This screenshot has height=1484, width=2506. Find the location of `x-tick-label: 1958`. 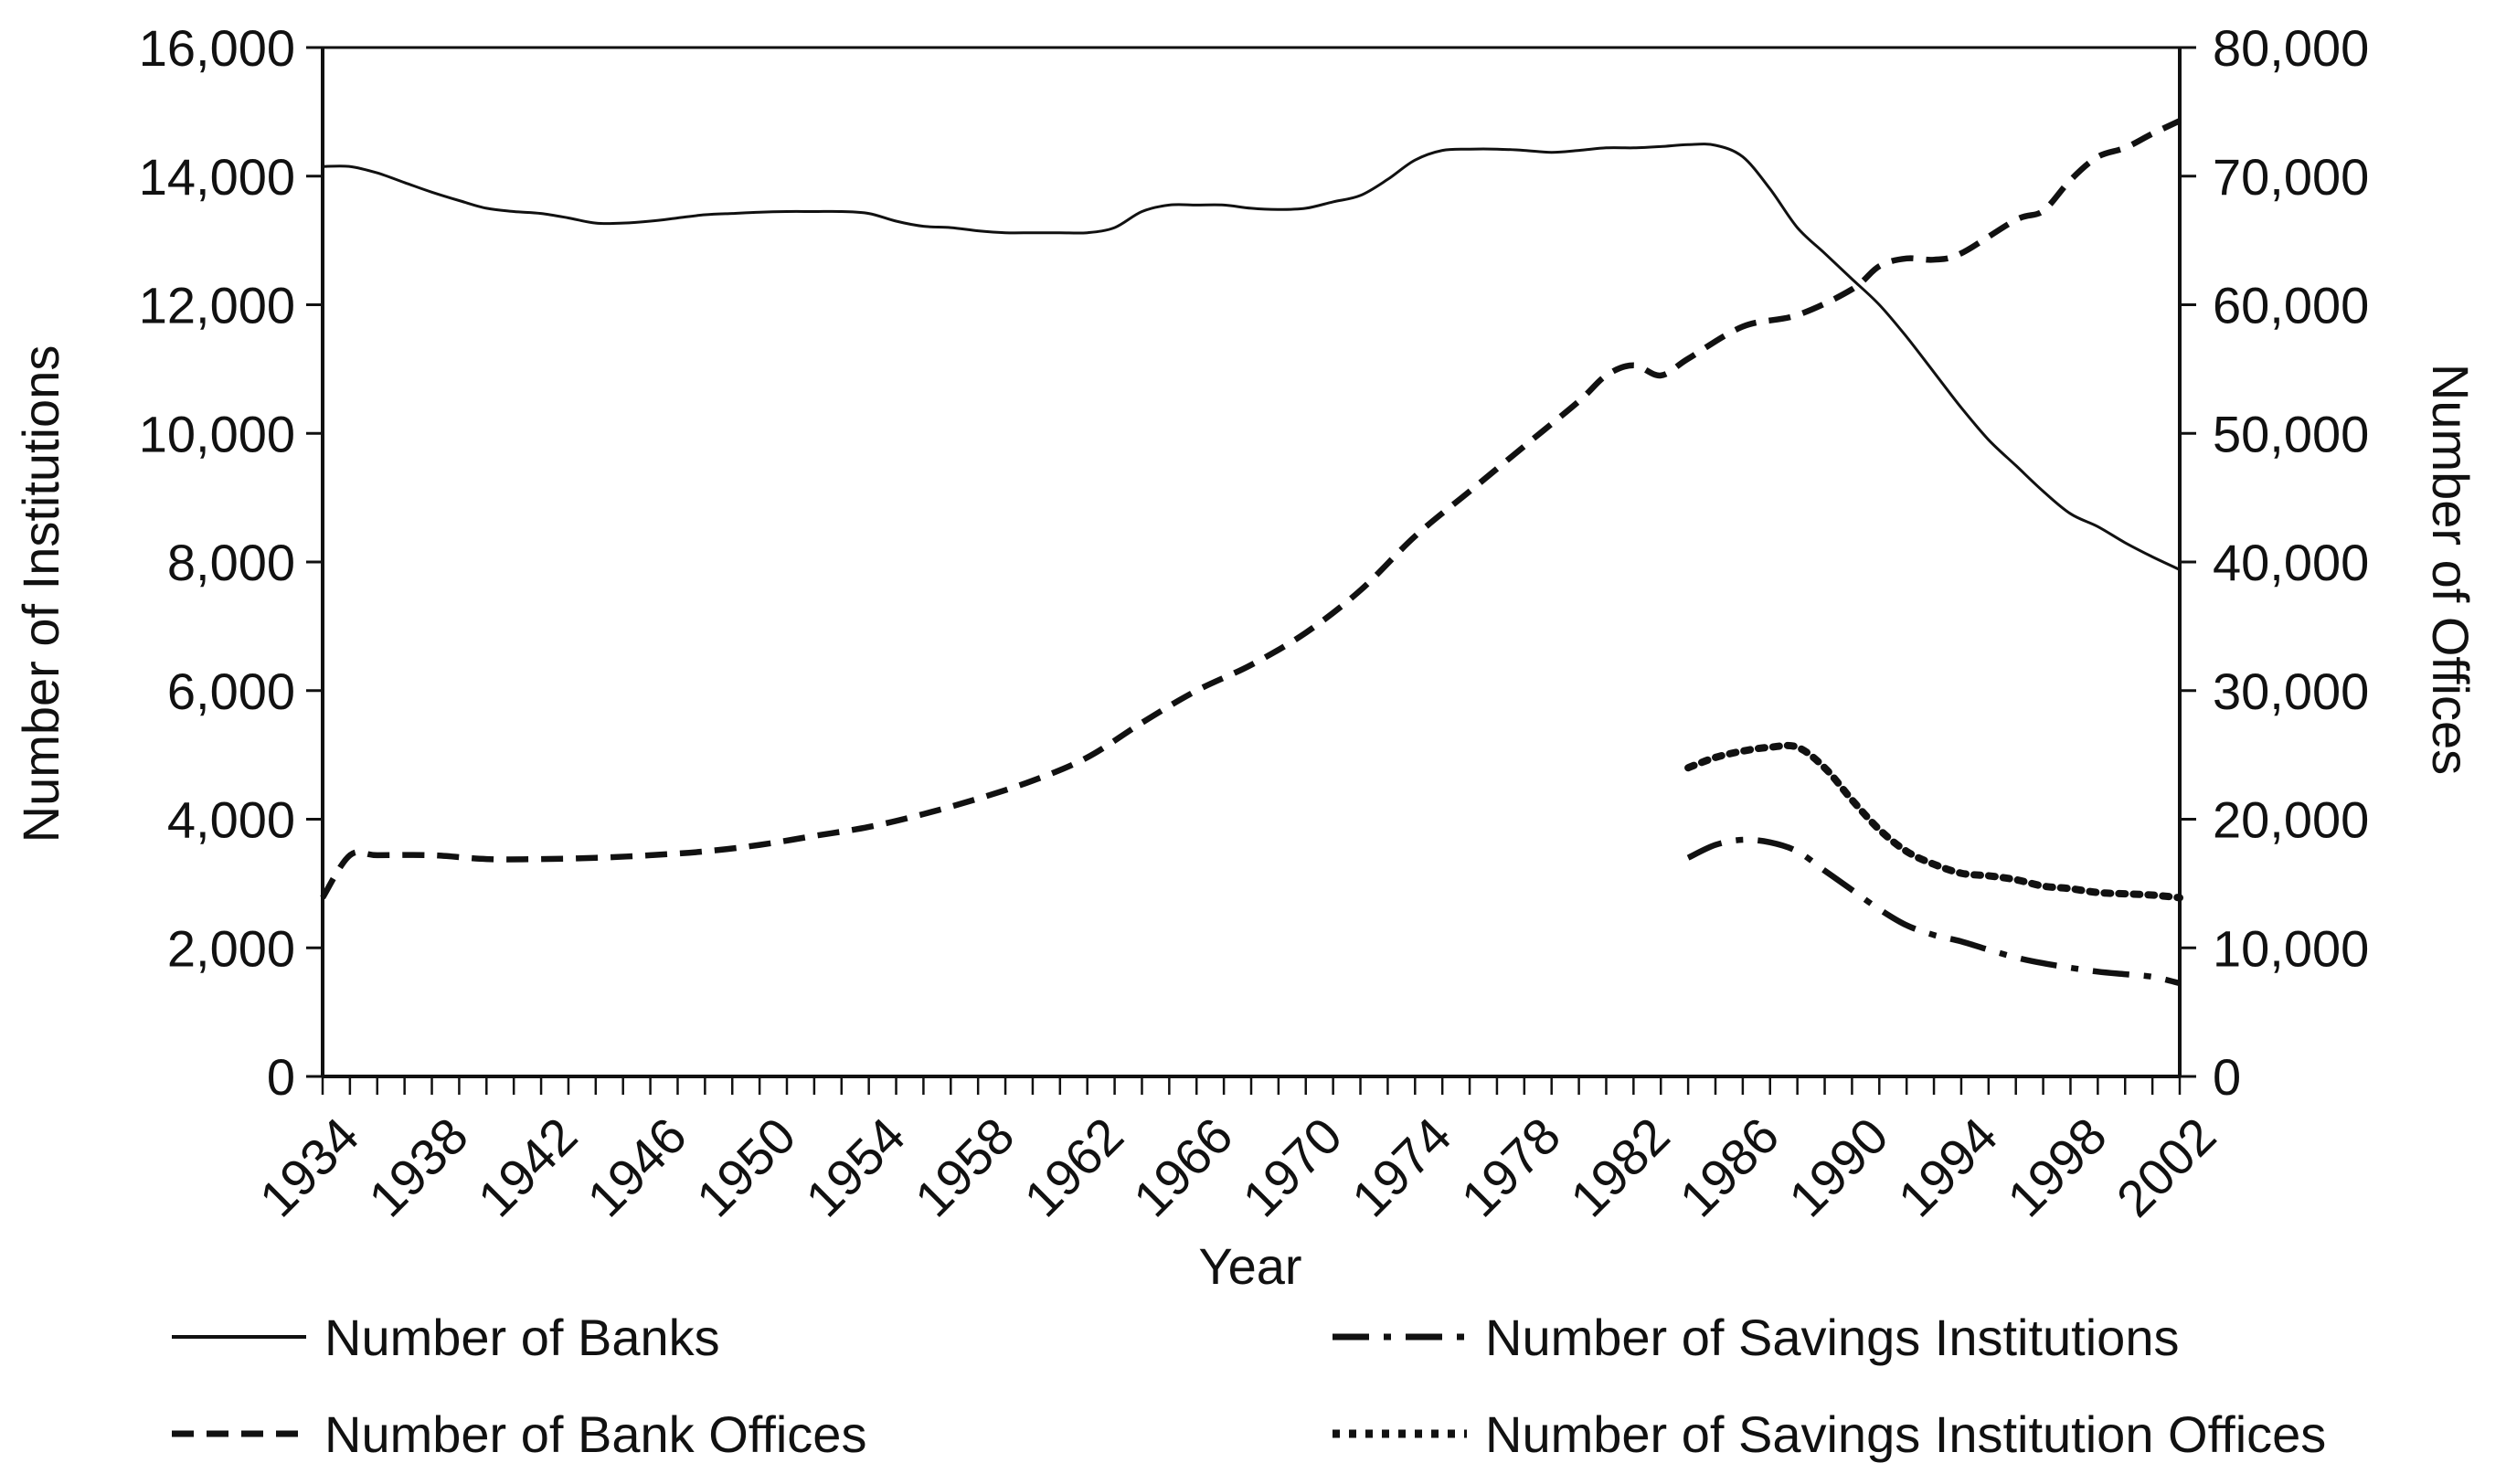

x-tick-label: 1958 is located at coordinates (964, 1167).